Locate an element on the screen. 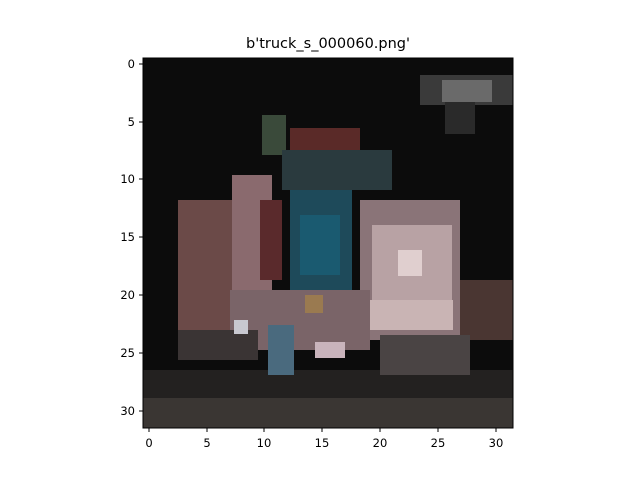  x-axis: 0 5 10 15 20 25 30 is located at coordinates (324, 439).